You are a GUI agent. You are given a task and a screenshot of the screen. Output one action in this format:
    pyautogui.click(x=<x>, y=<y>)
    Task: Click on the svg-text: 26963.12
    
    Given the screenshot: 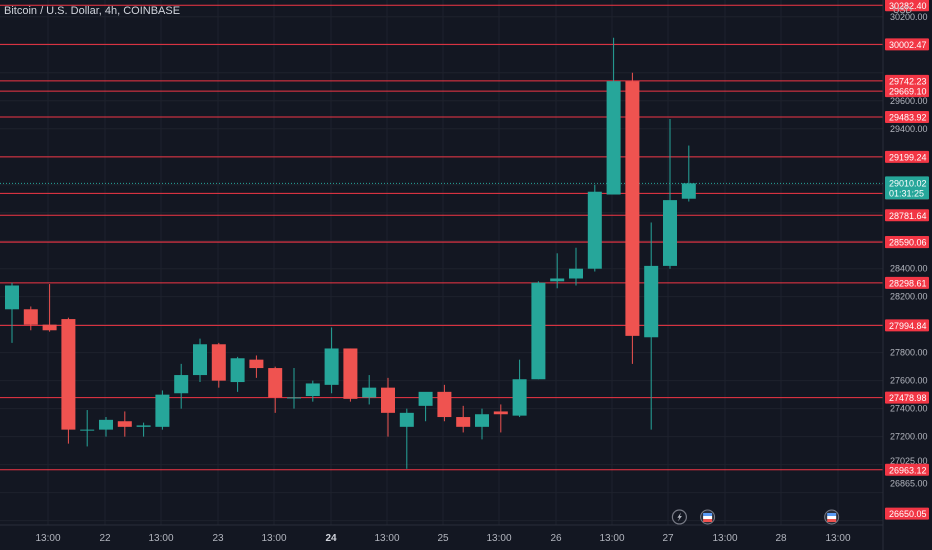 What is the action you would take?
    pyautogui.click(x=908, y=470)
    